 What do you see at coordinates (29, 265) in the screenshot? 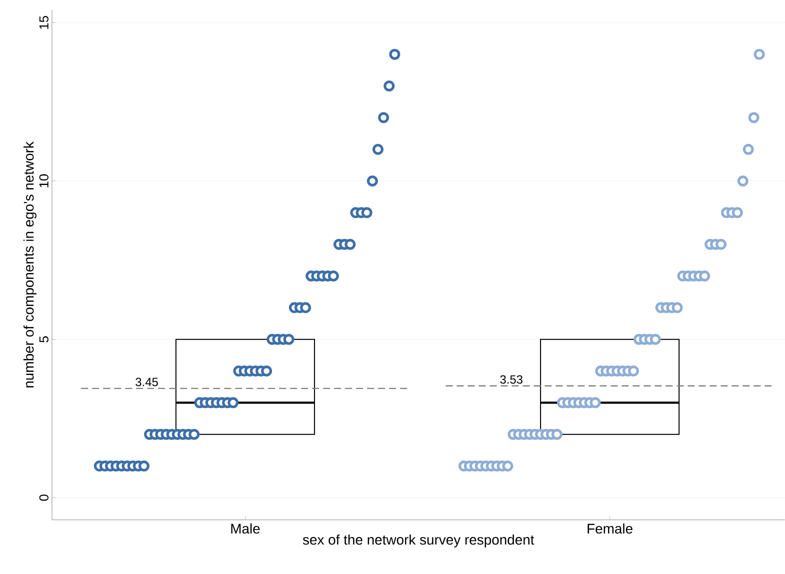
I see `y-axis-title: number of components in ego's network` at bounding box center [29, 265].